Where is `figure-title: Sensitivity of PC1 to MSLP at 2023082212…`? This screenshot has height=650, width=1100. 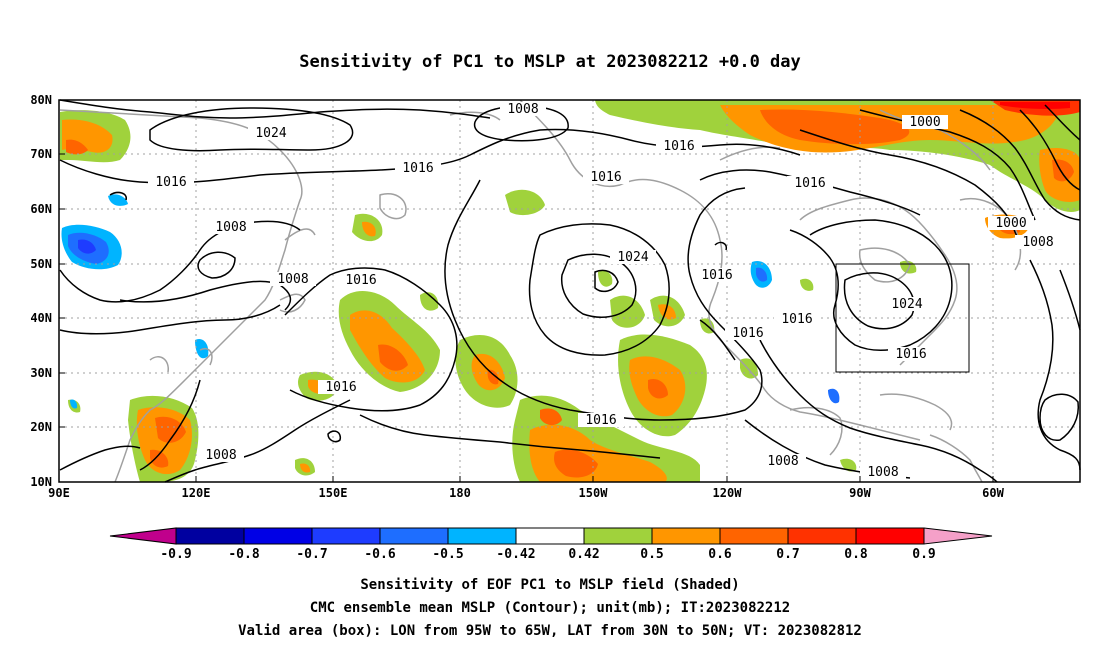 figure-title: Sensitivity of PC1 to MSLP at 2023082212… is located at coordinates (550, 62).